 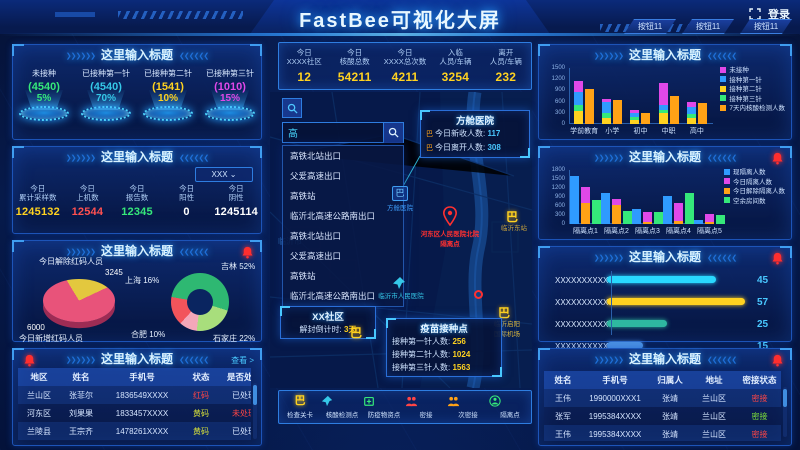 I want to click on chart-legend-entry: 未接种, so click(x=752, y=71).